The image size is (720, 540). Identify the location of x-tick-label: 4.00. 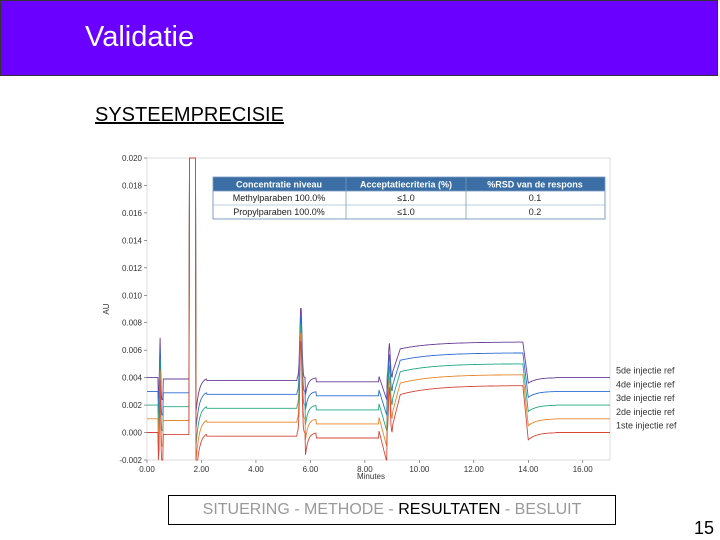
(256, 469).